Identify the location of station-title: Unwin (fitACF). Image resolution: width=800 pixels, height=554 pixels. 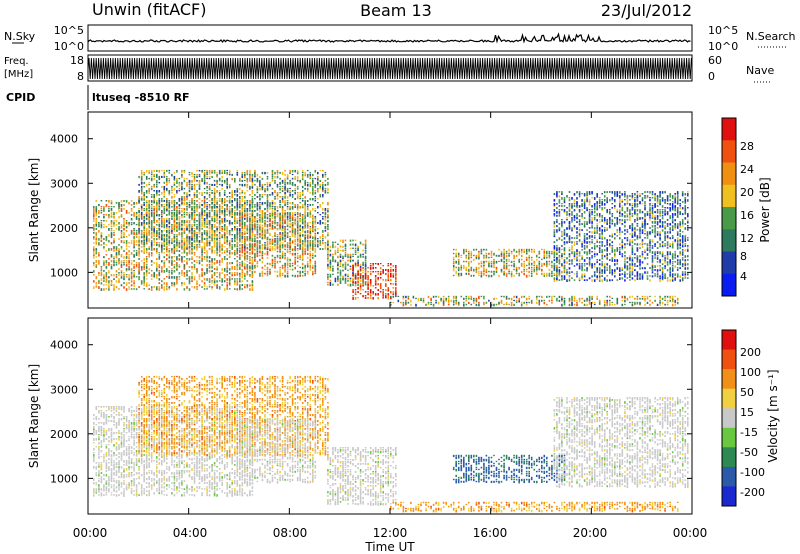
(149, 9).